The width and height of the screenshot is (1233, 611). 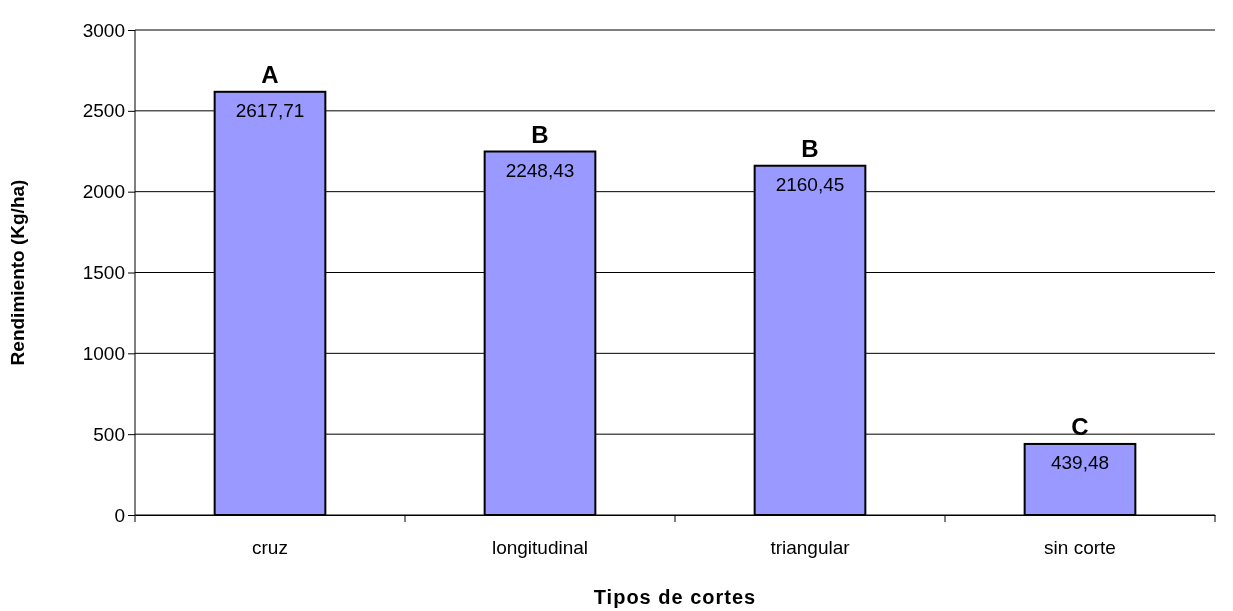 I want to click on x-axis-title: Tipos de cortes, so click(x=675, y=597).